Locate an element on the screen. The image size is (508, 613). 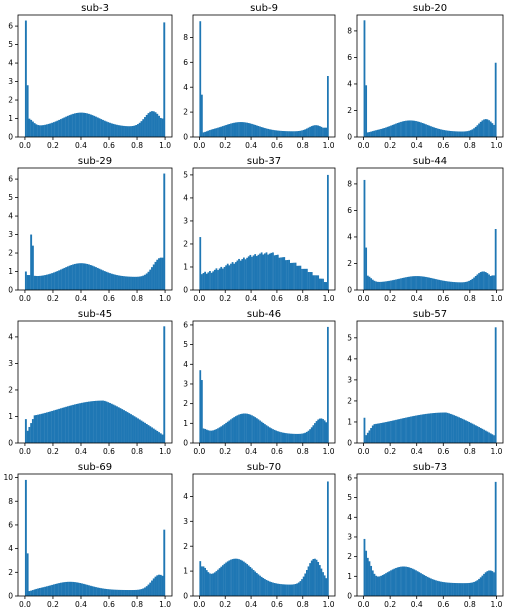
chart-title: sub-37 is located at coordinates (264, 161).